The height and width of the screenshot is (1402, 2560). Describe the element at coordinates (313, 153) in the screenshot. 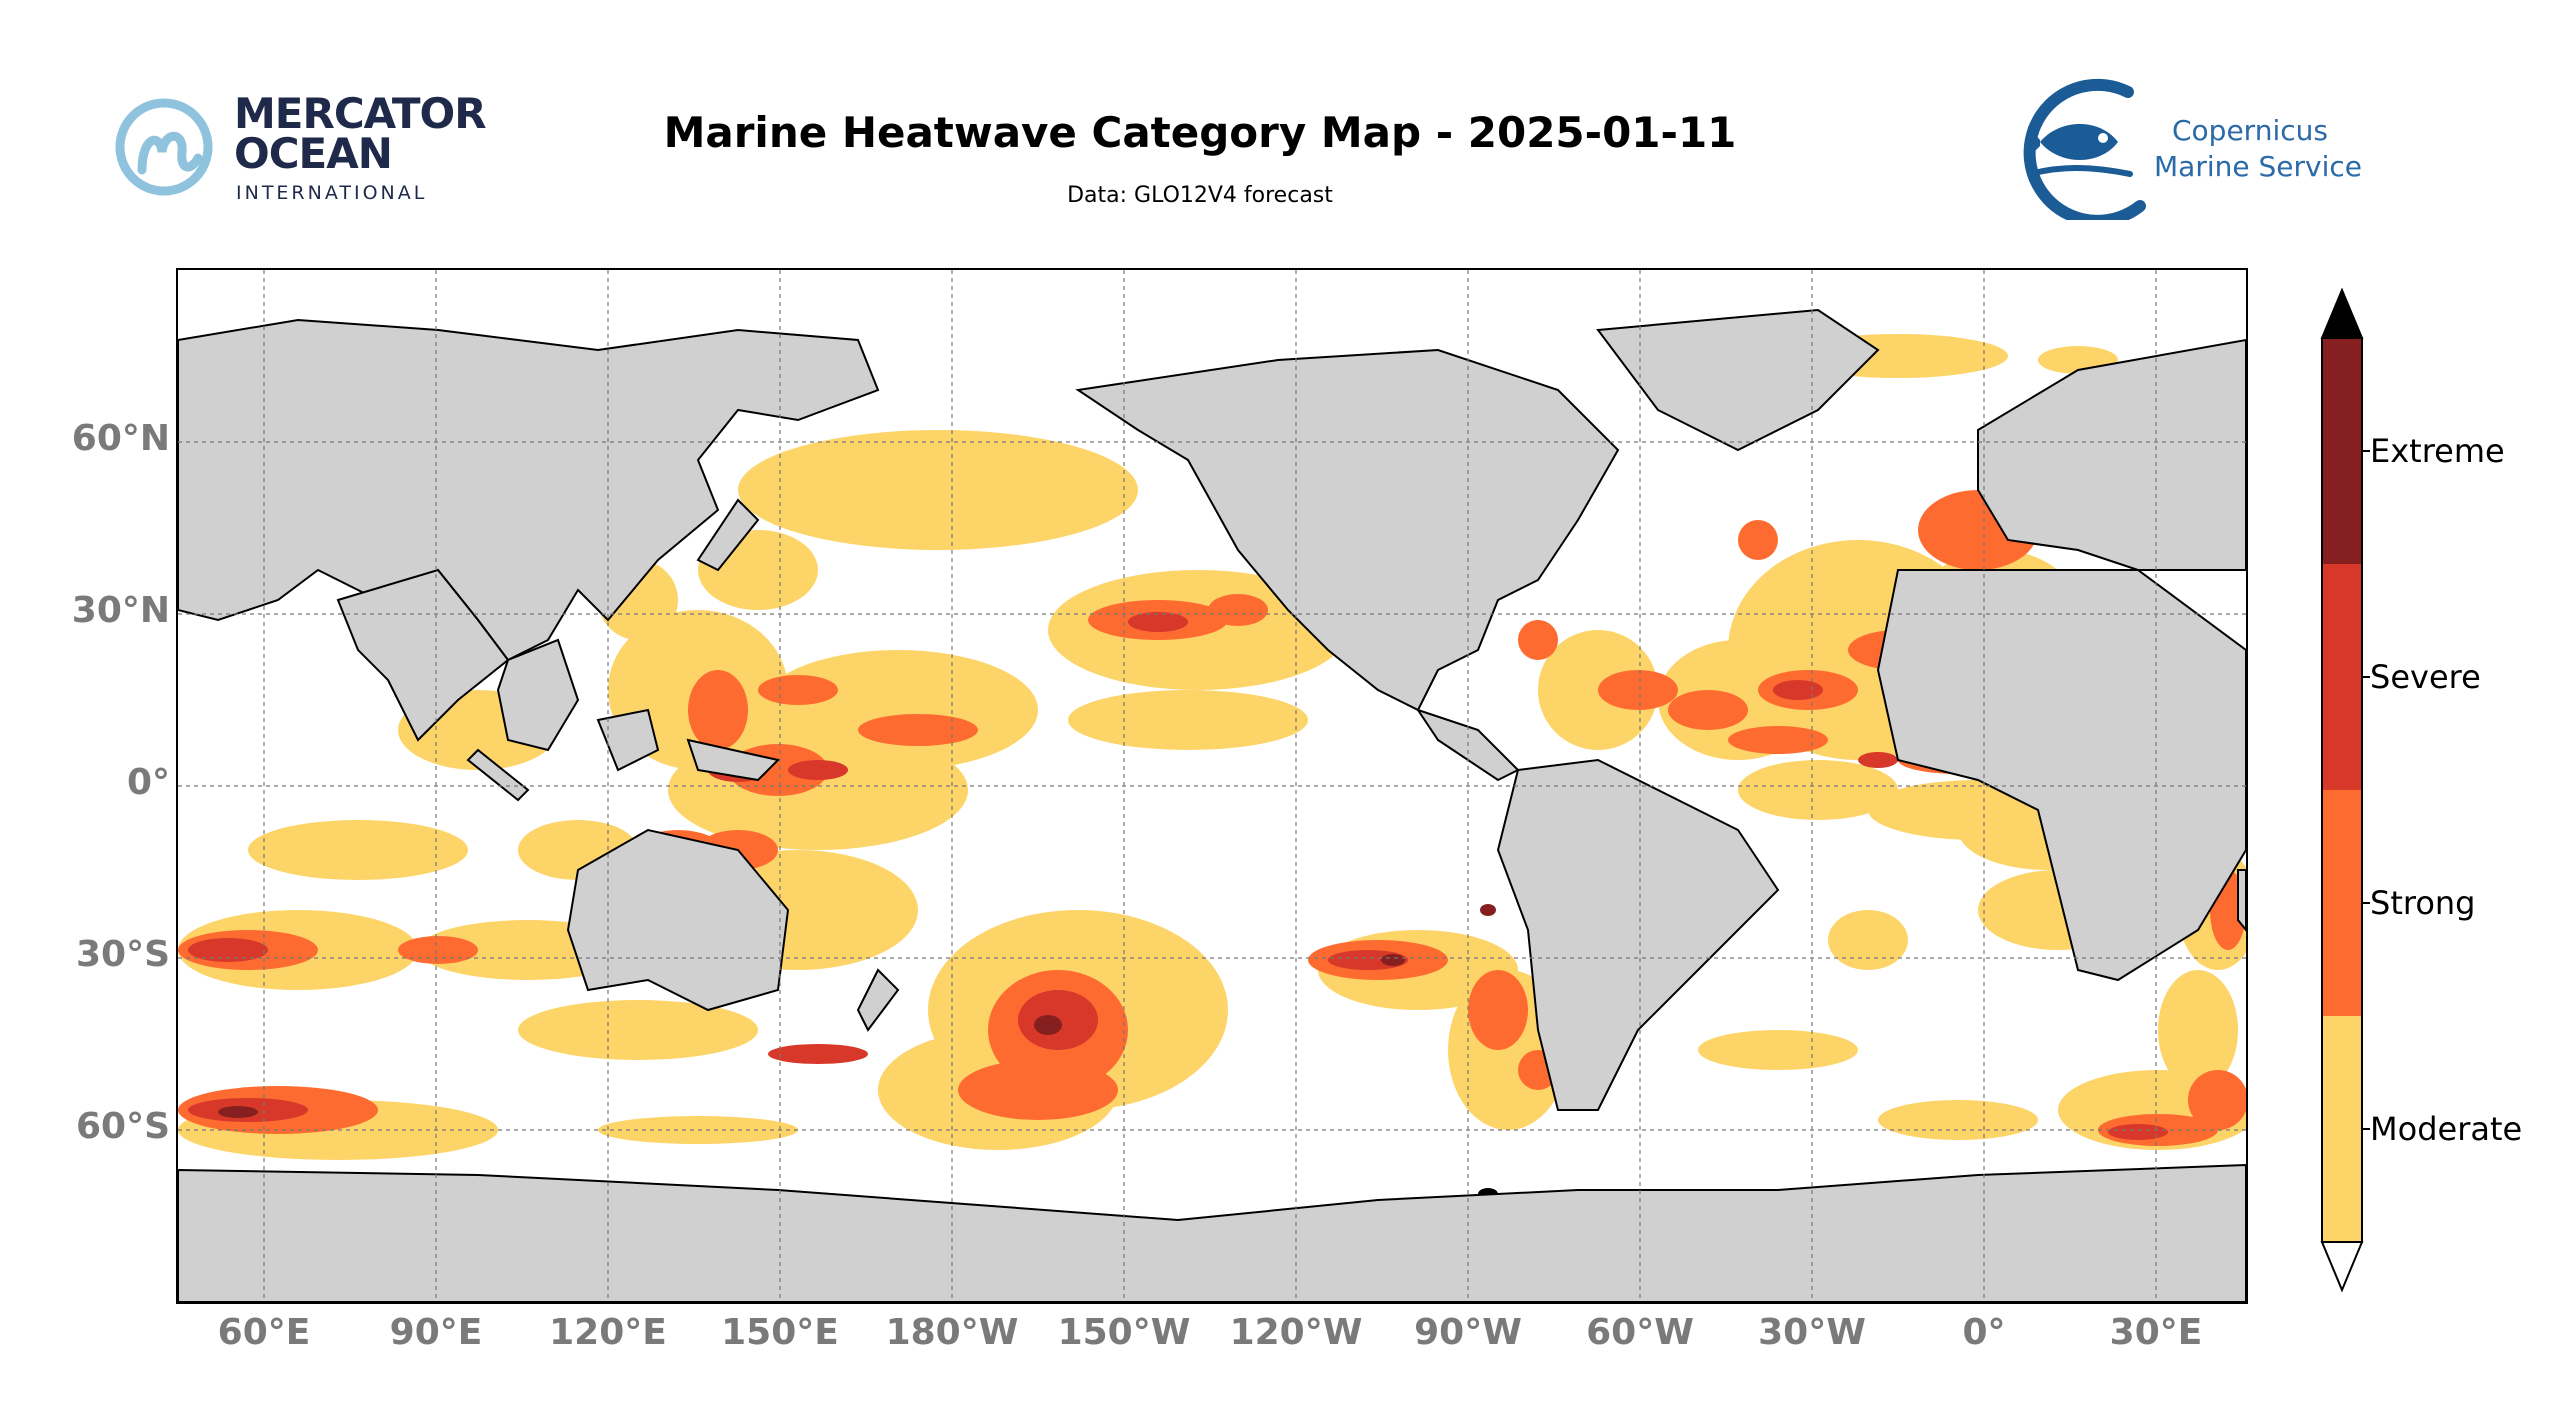

I see `logo-text-ocean: OCEAN` at that location.